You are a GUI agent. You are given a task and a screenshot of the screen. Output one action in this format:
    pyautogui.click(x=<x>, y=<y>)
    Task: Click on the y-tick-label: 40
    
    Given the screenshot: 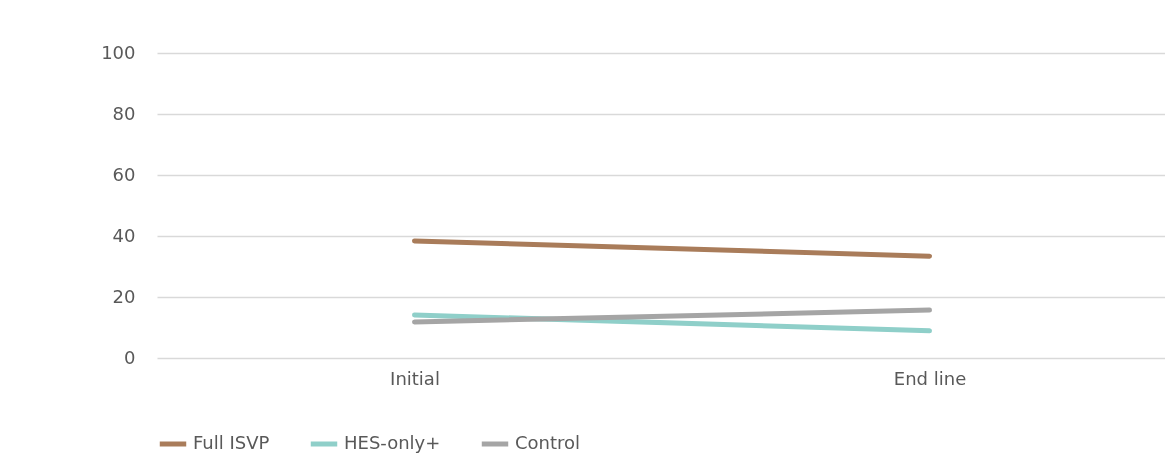 What is the action you would take?
    pyautogui.click(x=124, y=235)
    